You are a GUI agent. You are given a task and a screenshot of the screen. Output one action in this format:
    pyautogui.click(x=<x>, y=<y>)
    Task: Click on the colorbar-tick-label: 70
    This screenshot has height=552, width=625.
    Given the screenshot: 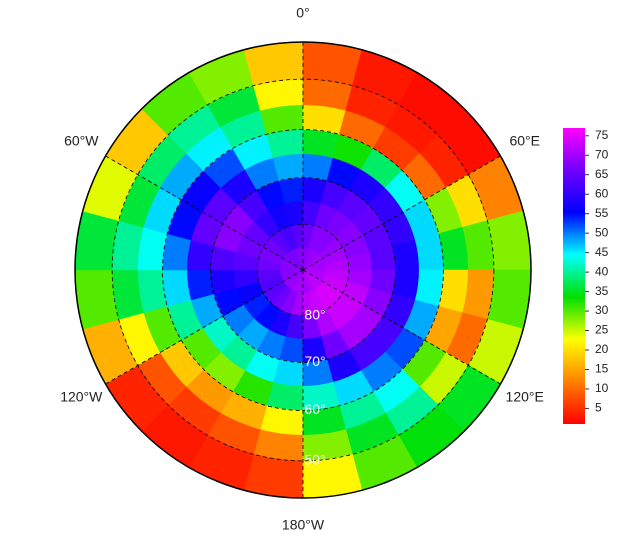 What is the action you would take?
    pyautogui.click(x=602, y=154)
    